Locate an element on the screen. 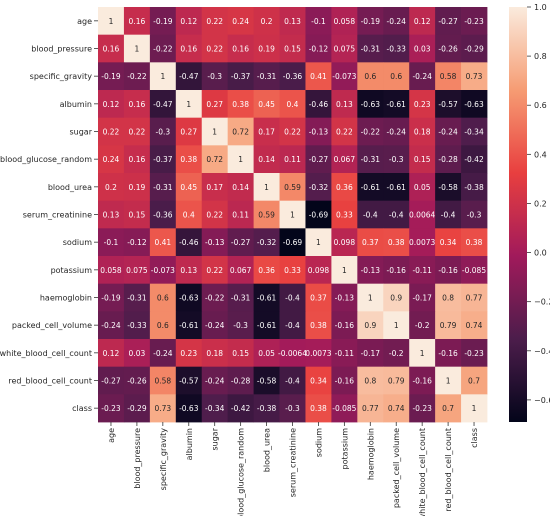 Image resolution: width=550 pixels, height=516 pixels. cell-value-label: -0.073 is located at coordinates (163, 270).